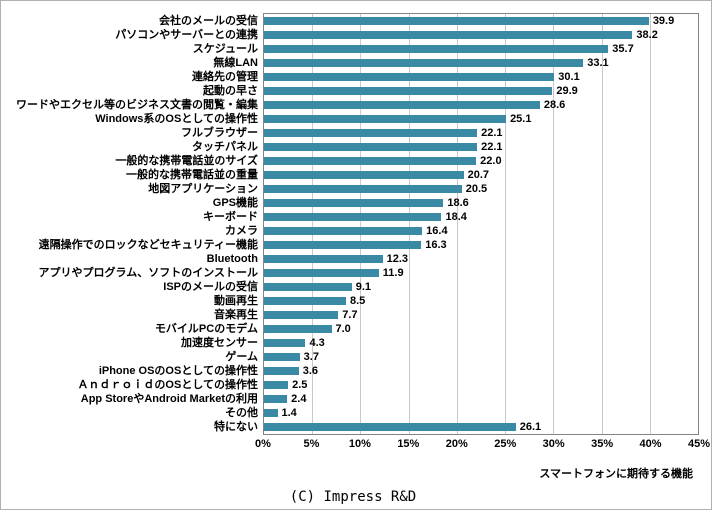  I want to click on bar-row: 20.7, so click(481, 175).